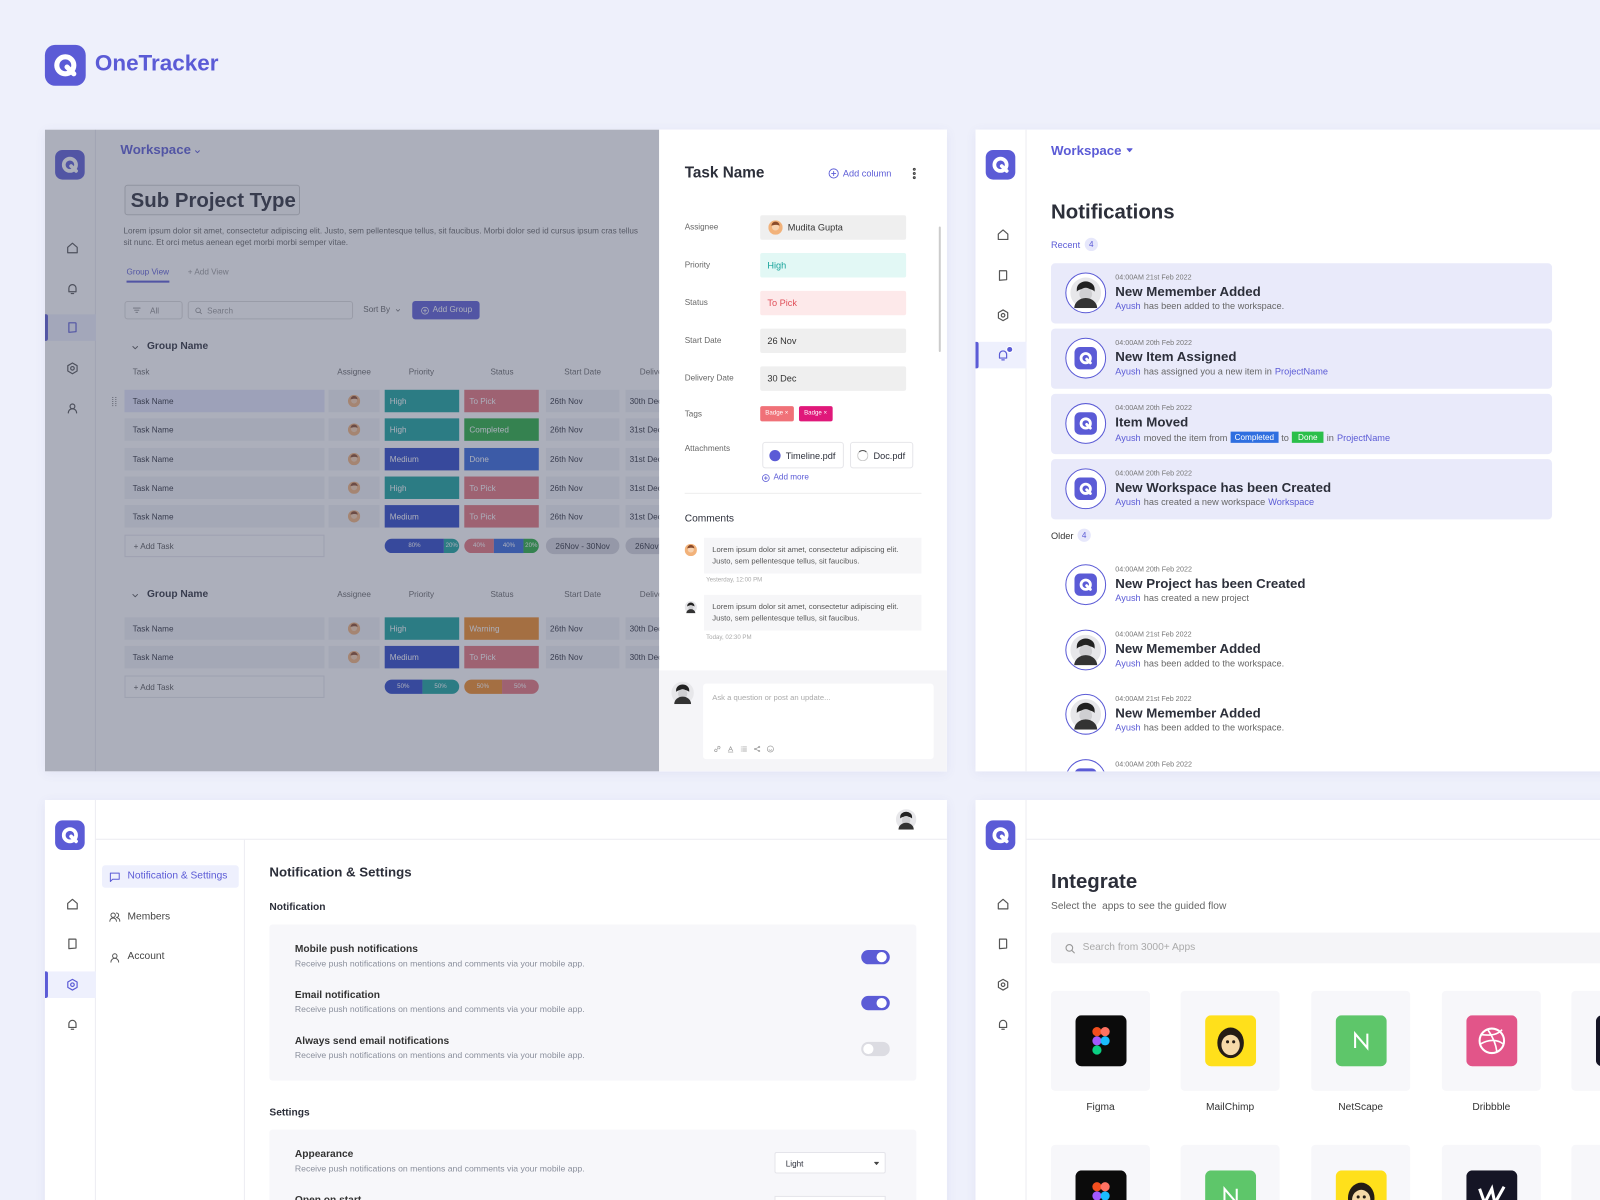 This screenshot has width=1600, height=1200. What do you see at coordinates (208, 272) in the screenshot?
I see `tab: + Add View` at bounding box center [208, 272].